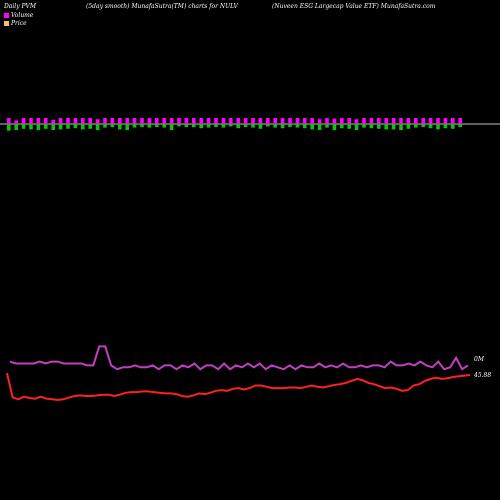  Describe the element at coordinates (479, 359) in the screenshot. I see `volume-axis-label: 0M` at that location.